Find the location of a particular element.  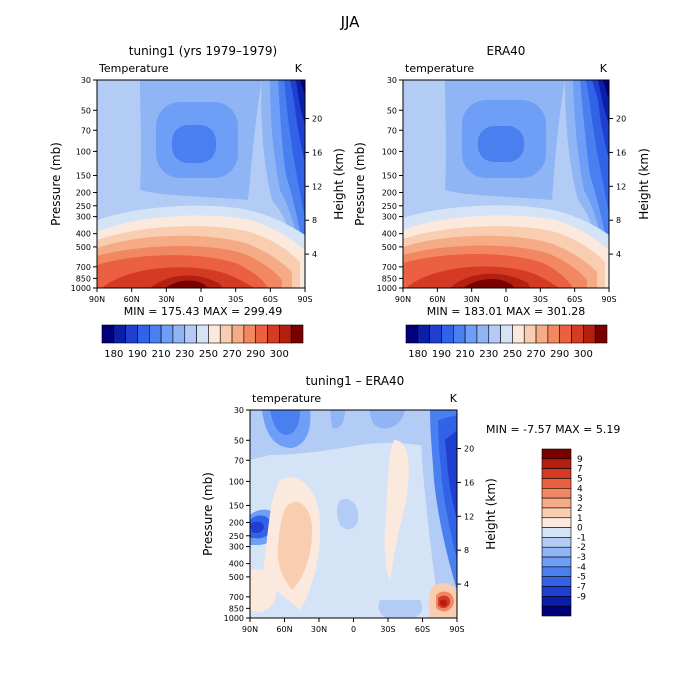

colorbar-label: 0 is located at coordinates (580, 529).